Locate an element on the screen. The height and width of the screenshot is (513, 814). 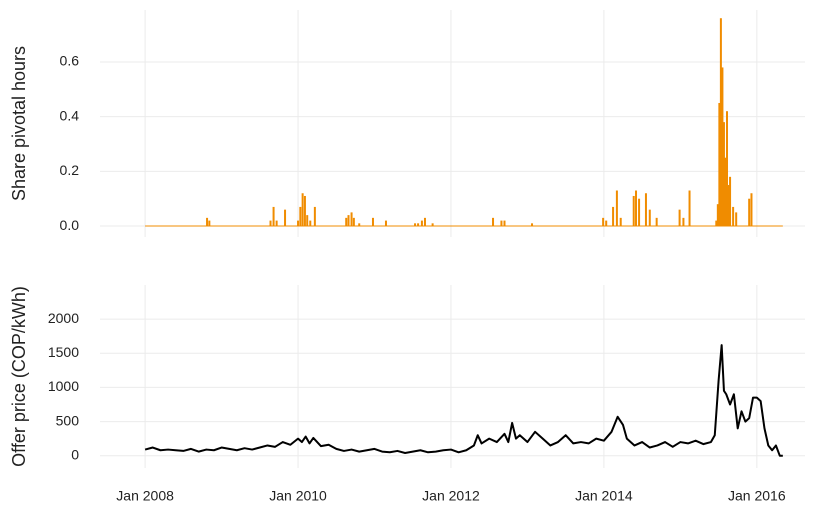
x-tick-label: Jan 2010 is located at coordinates (298, 496).